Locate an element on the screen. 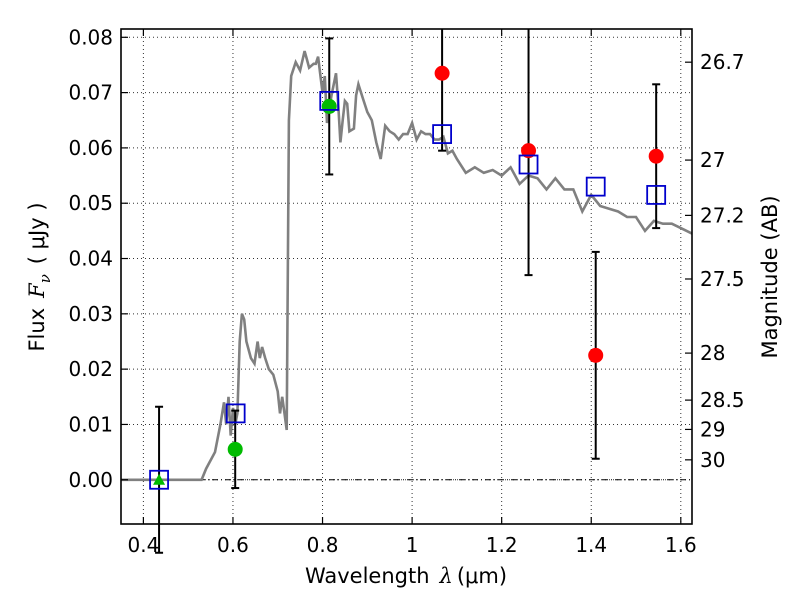  y-tick-label: 0.05 is located at coordinates (90, 203).